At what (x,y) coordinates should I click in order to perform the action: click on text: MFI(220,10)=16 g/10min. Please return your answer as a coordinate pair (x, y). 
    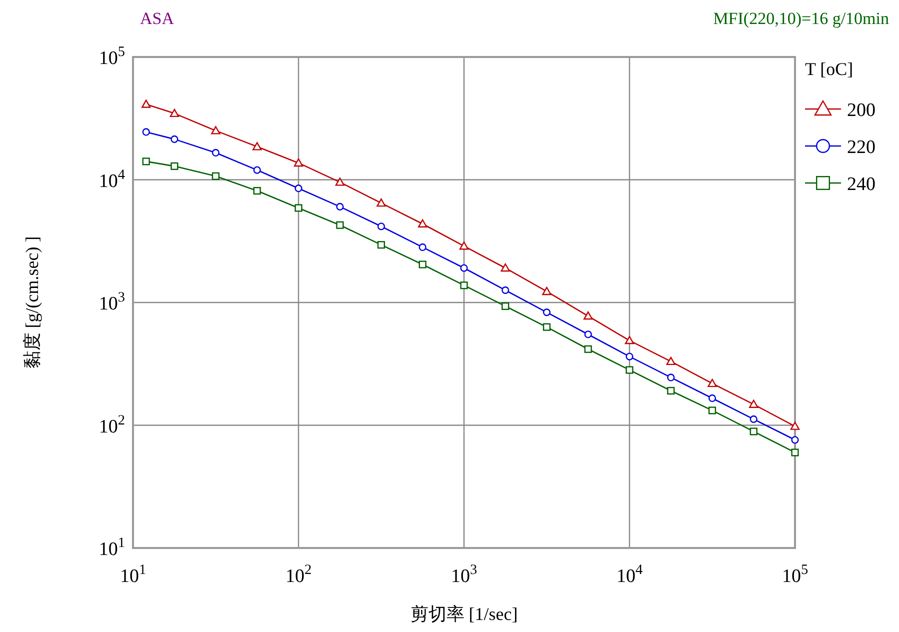
    Looking at the image, I should click on (801, 18).